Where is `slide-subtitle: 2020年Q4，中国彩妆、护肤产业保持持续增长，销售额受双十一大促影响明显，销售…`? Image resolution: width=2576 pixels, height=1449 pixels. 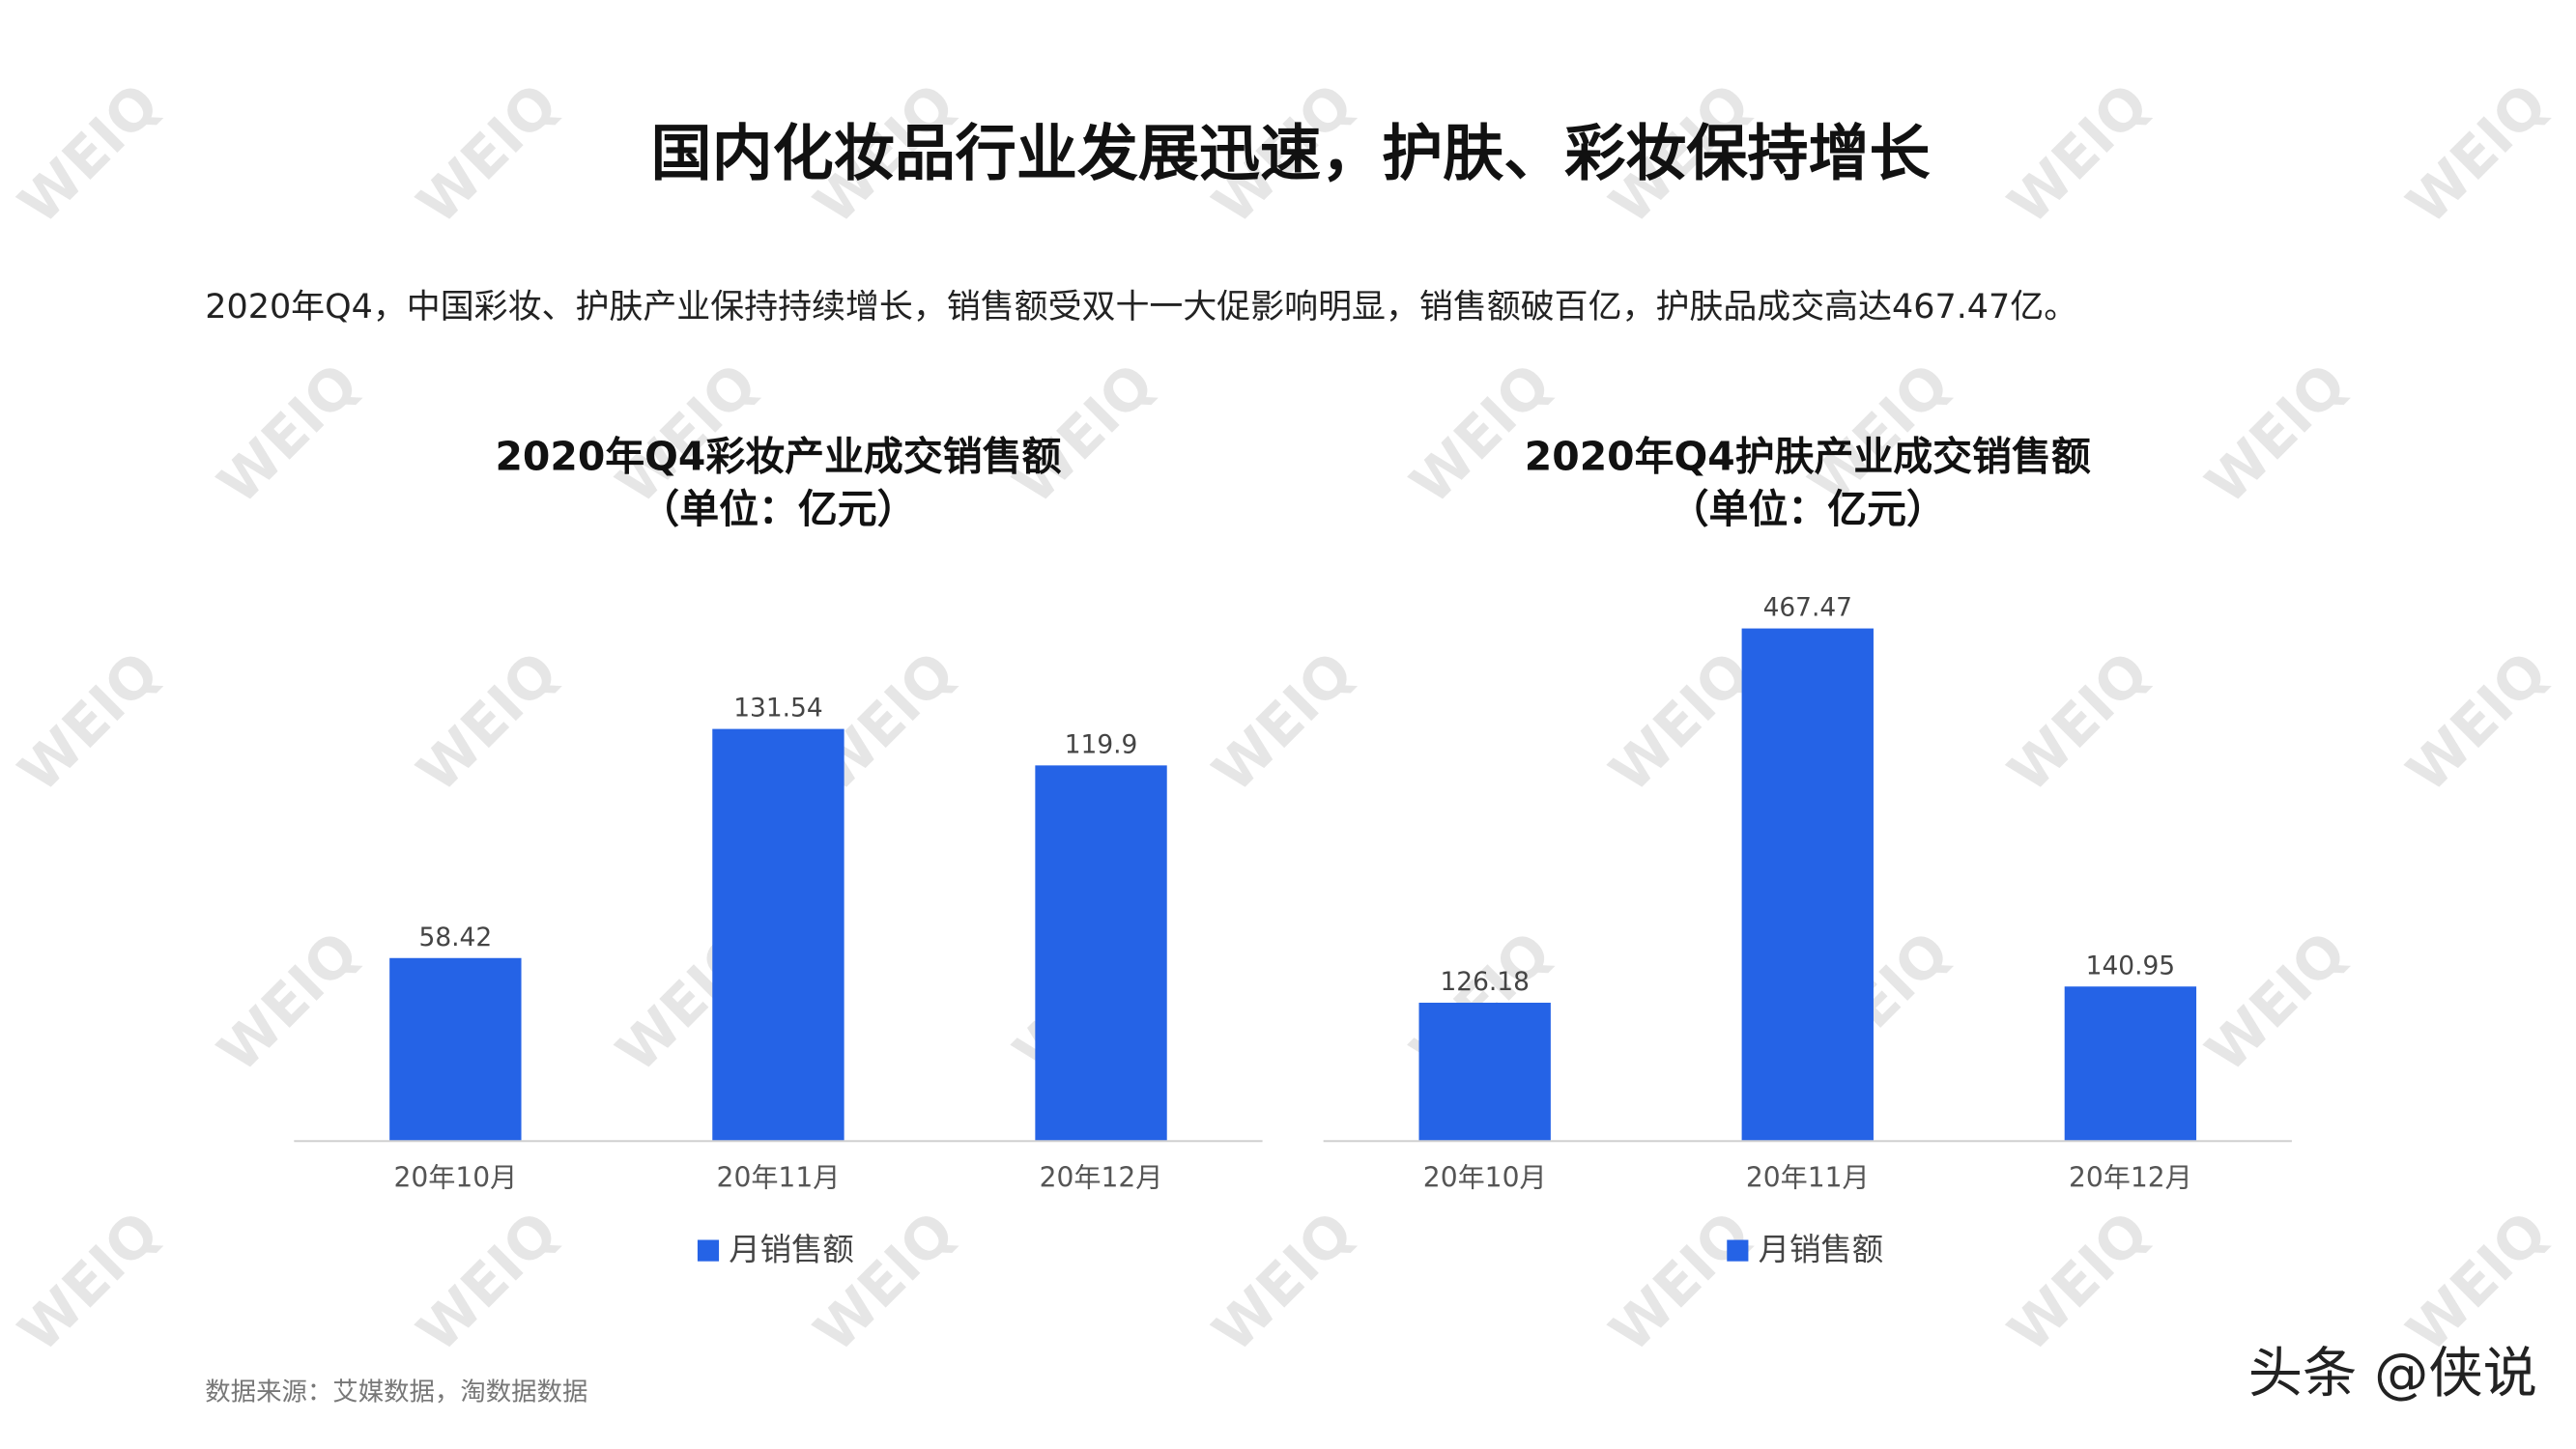 slide-subtitle: 2020年Q4，中国彩妆、护肤产业保持持续增长，销售额受双十一大促影响明显，销售… is located at coordinates (1141, 307).